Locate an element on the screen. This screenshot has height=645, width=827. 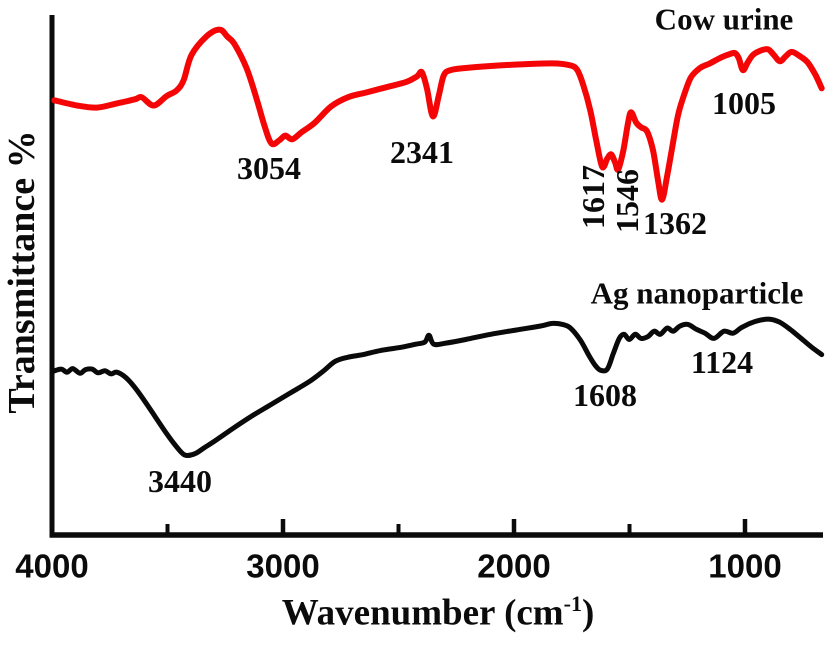
peak-label-1005: 1005 is located at coordinates (744, 103).